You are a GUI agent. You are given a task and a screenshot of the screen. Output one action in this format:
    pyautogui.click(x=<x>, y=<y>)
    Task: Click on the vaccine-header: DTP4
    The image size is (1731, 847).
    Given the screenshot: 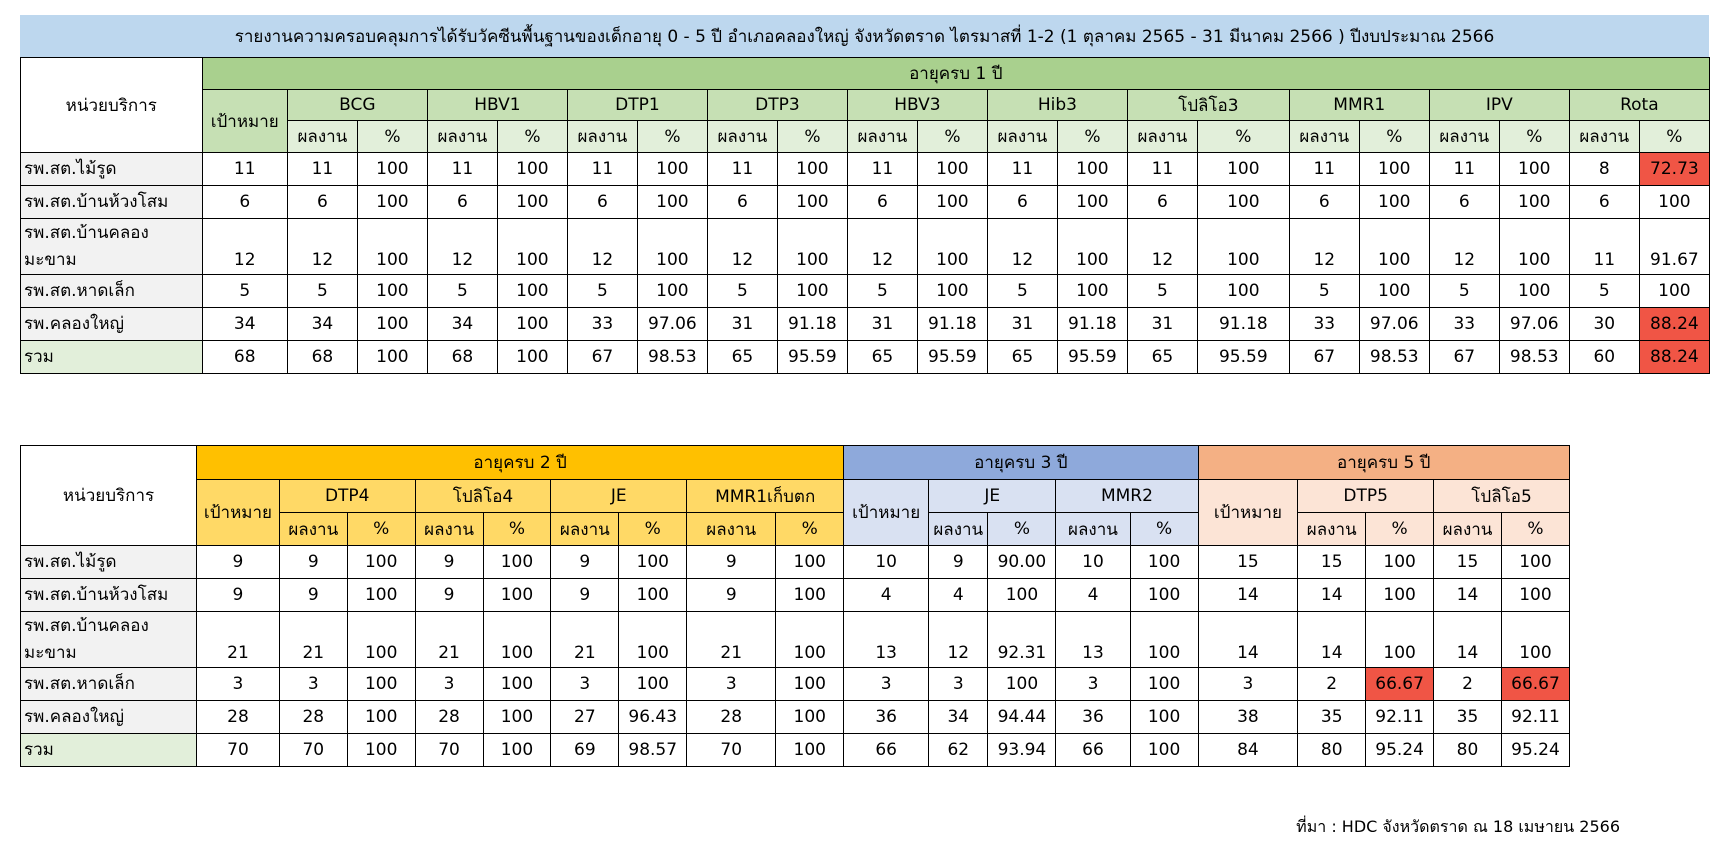 What is the action you would take?
    pyautogui.click(x=347, y=496)
    